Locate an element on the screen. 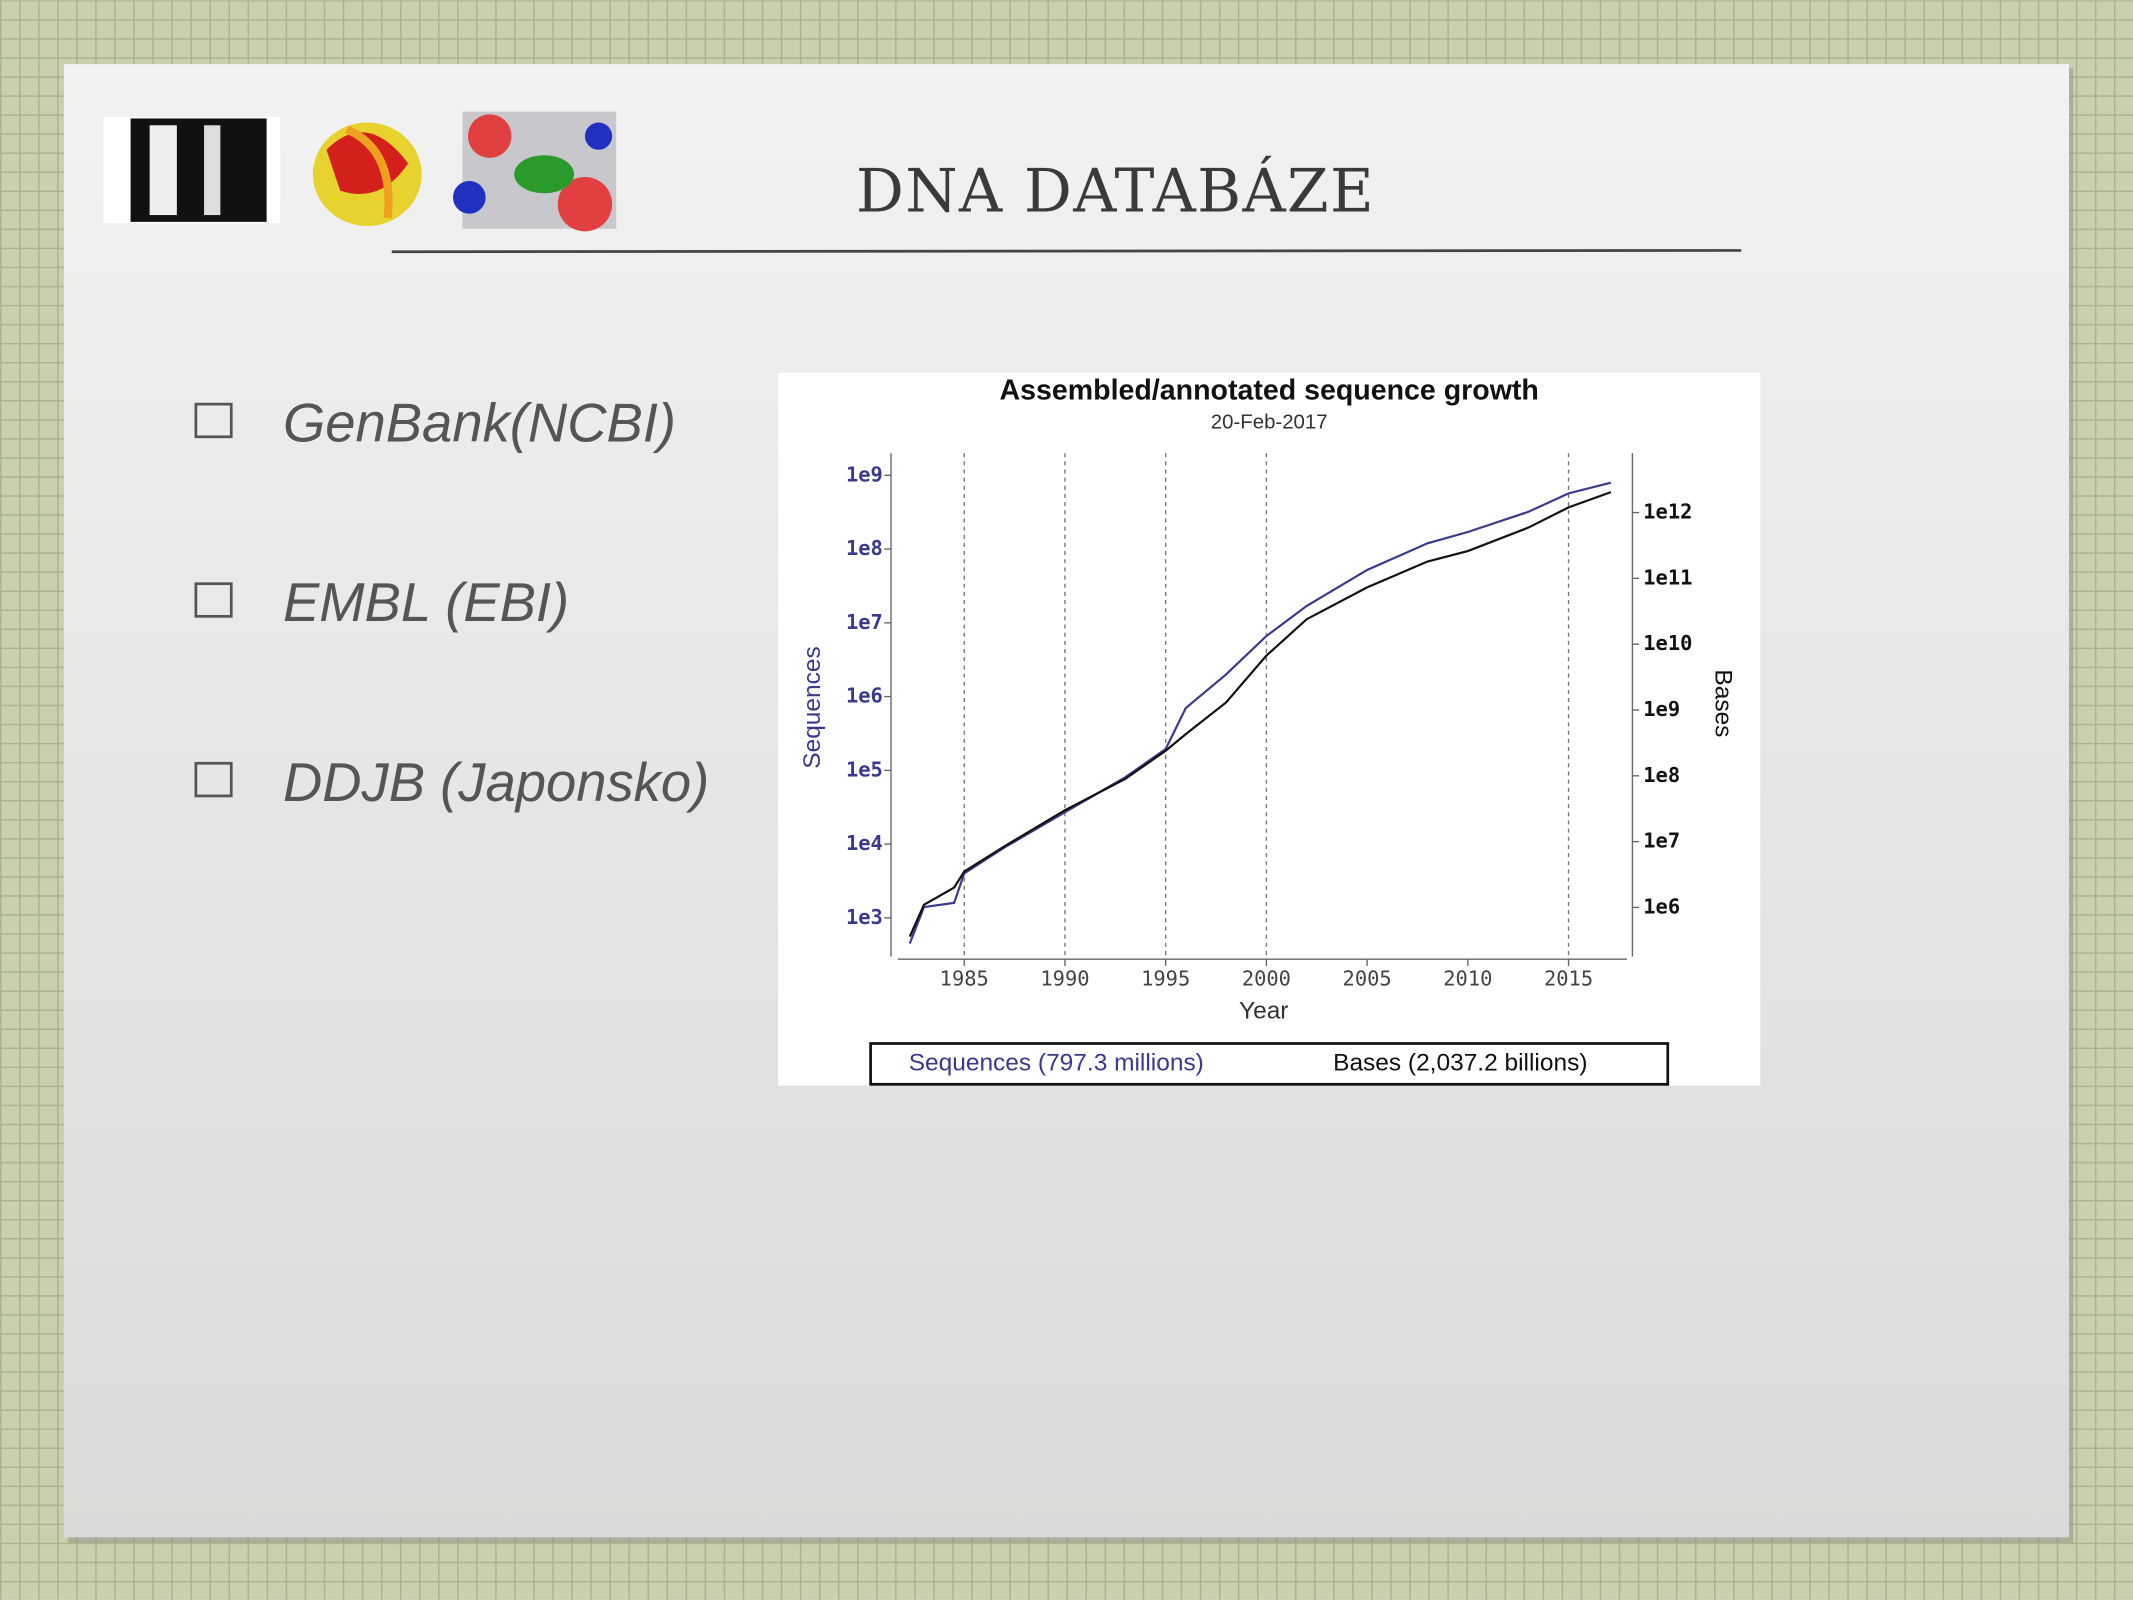 The height and width of the screenshot is (1600, 2133). y-tick-label: 1e5 is located at coordinates (864, 769).